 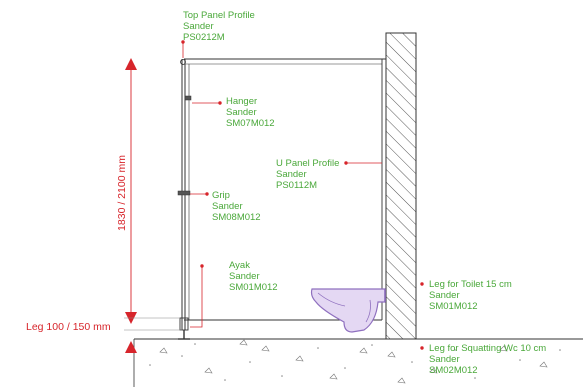 What do you see at coordinates (253, 276) in the screenshot?
I see `callout-ayak: Ayak Sander SM01M012` at bounding box center [253, 276].